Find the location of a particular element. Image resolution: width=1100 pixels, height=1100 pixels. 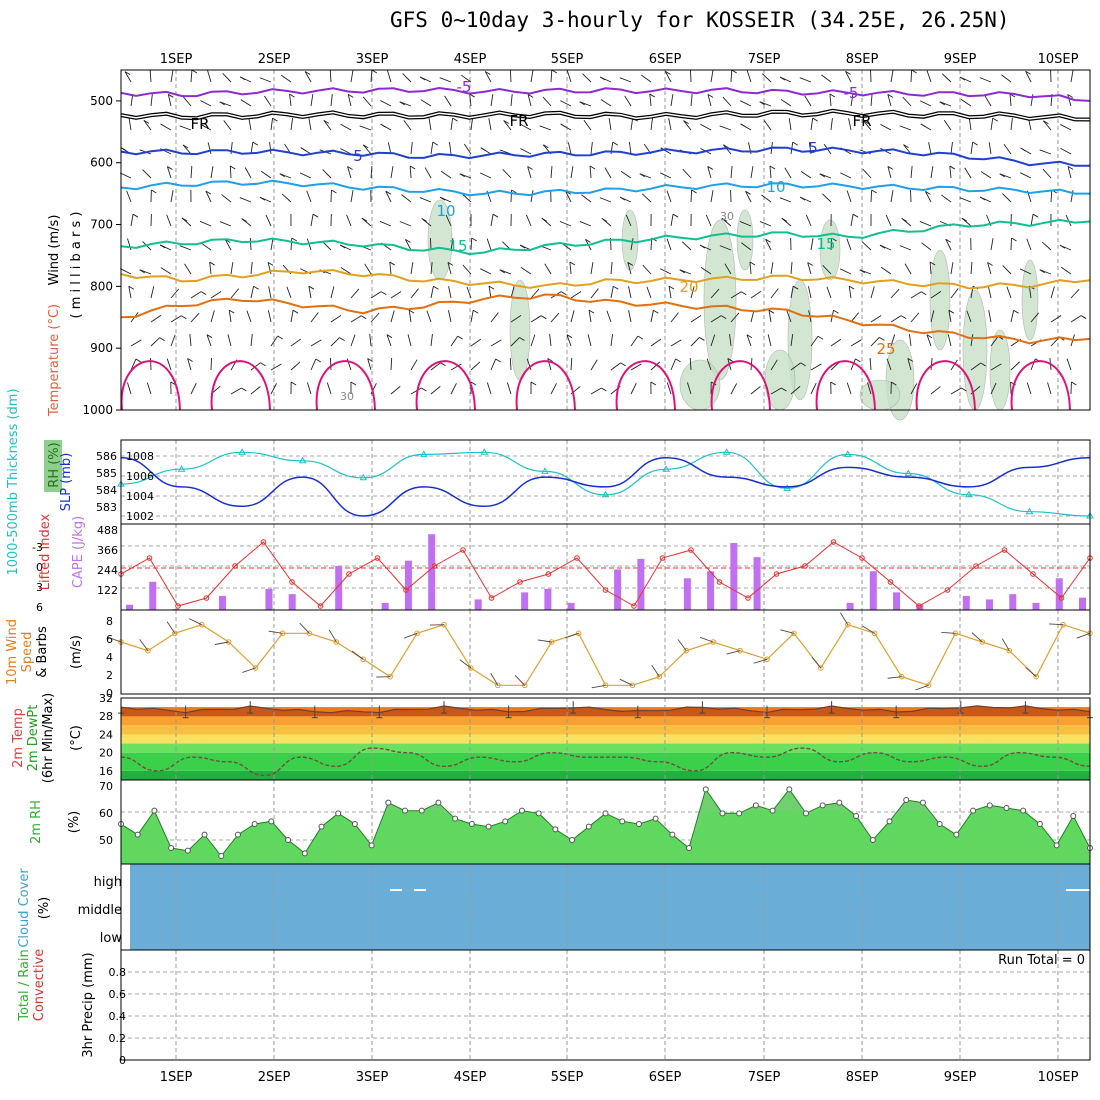

rh-tick: 50 is located at coordinates (106, 840).